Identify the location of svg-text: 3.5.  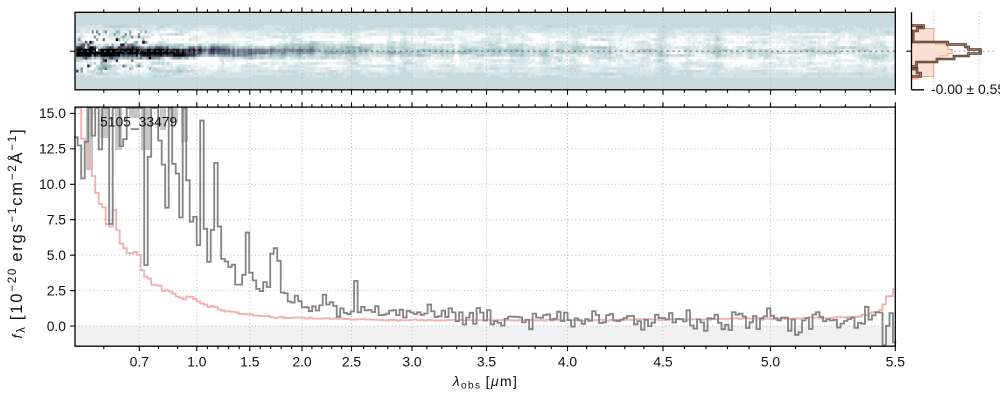
(487, 362).